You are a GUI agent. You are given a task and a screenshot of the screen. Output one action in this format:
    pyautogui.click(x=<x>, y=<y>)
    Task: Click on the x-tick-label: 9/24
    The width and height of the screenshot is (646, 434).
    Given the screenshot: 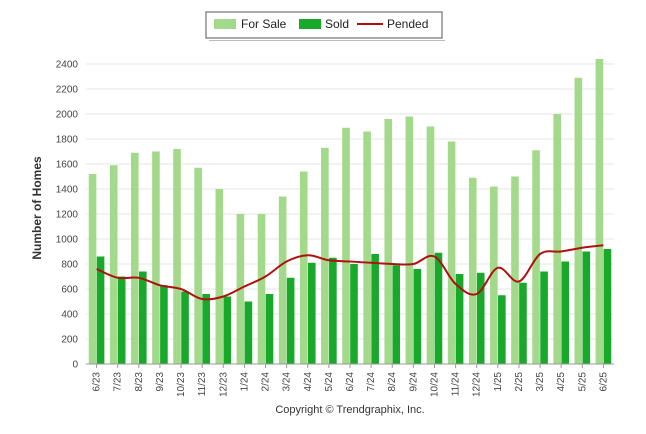 What is the action you would take?
    pyautogui.click(x=413, y=382)
    